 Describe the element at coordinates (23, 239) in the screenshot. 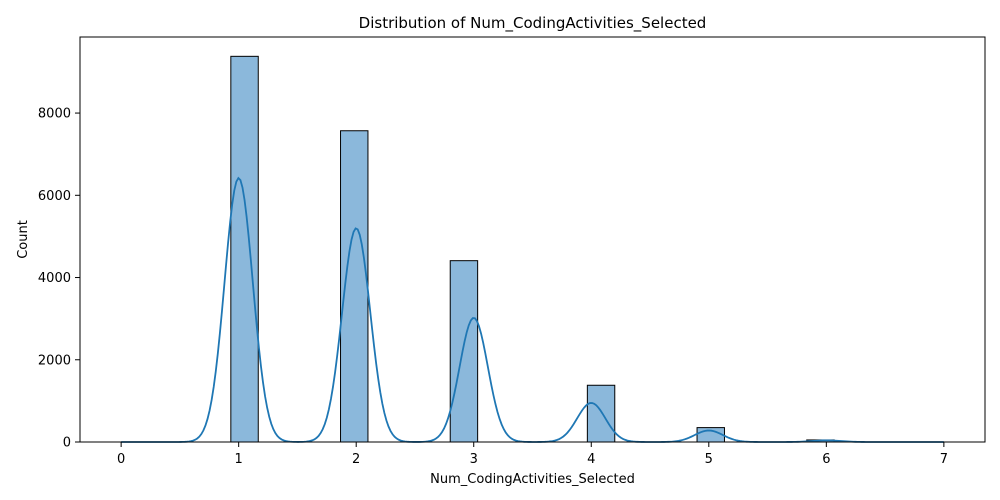

I see `y-axis-title: Count` at that location.